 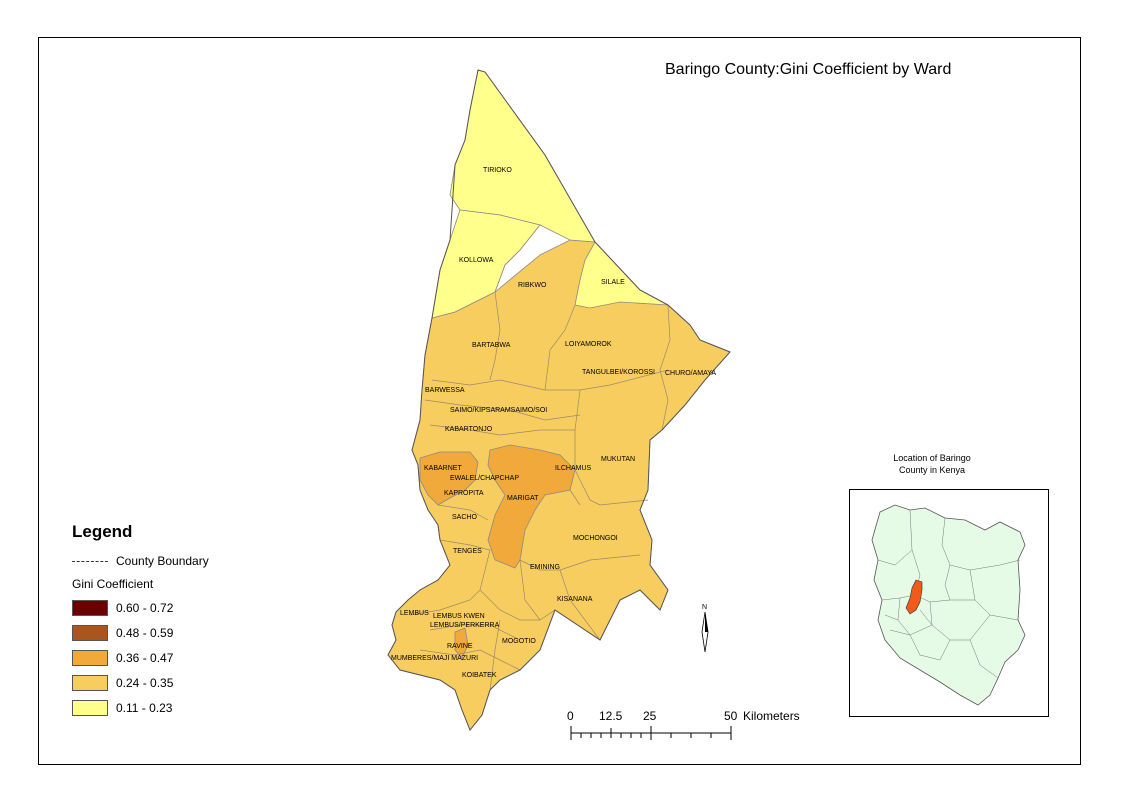 I want to click on ward-label-sacho: SACHO, so click(x=464, y=517).